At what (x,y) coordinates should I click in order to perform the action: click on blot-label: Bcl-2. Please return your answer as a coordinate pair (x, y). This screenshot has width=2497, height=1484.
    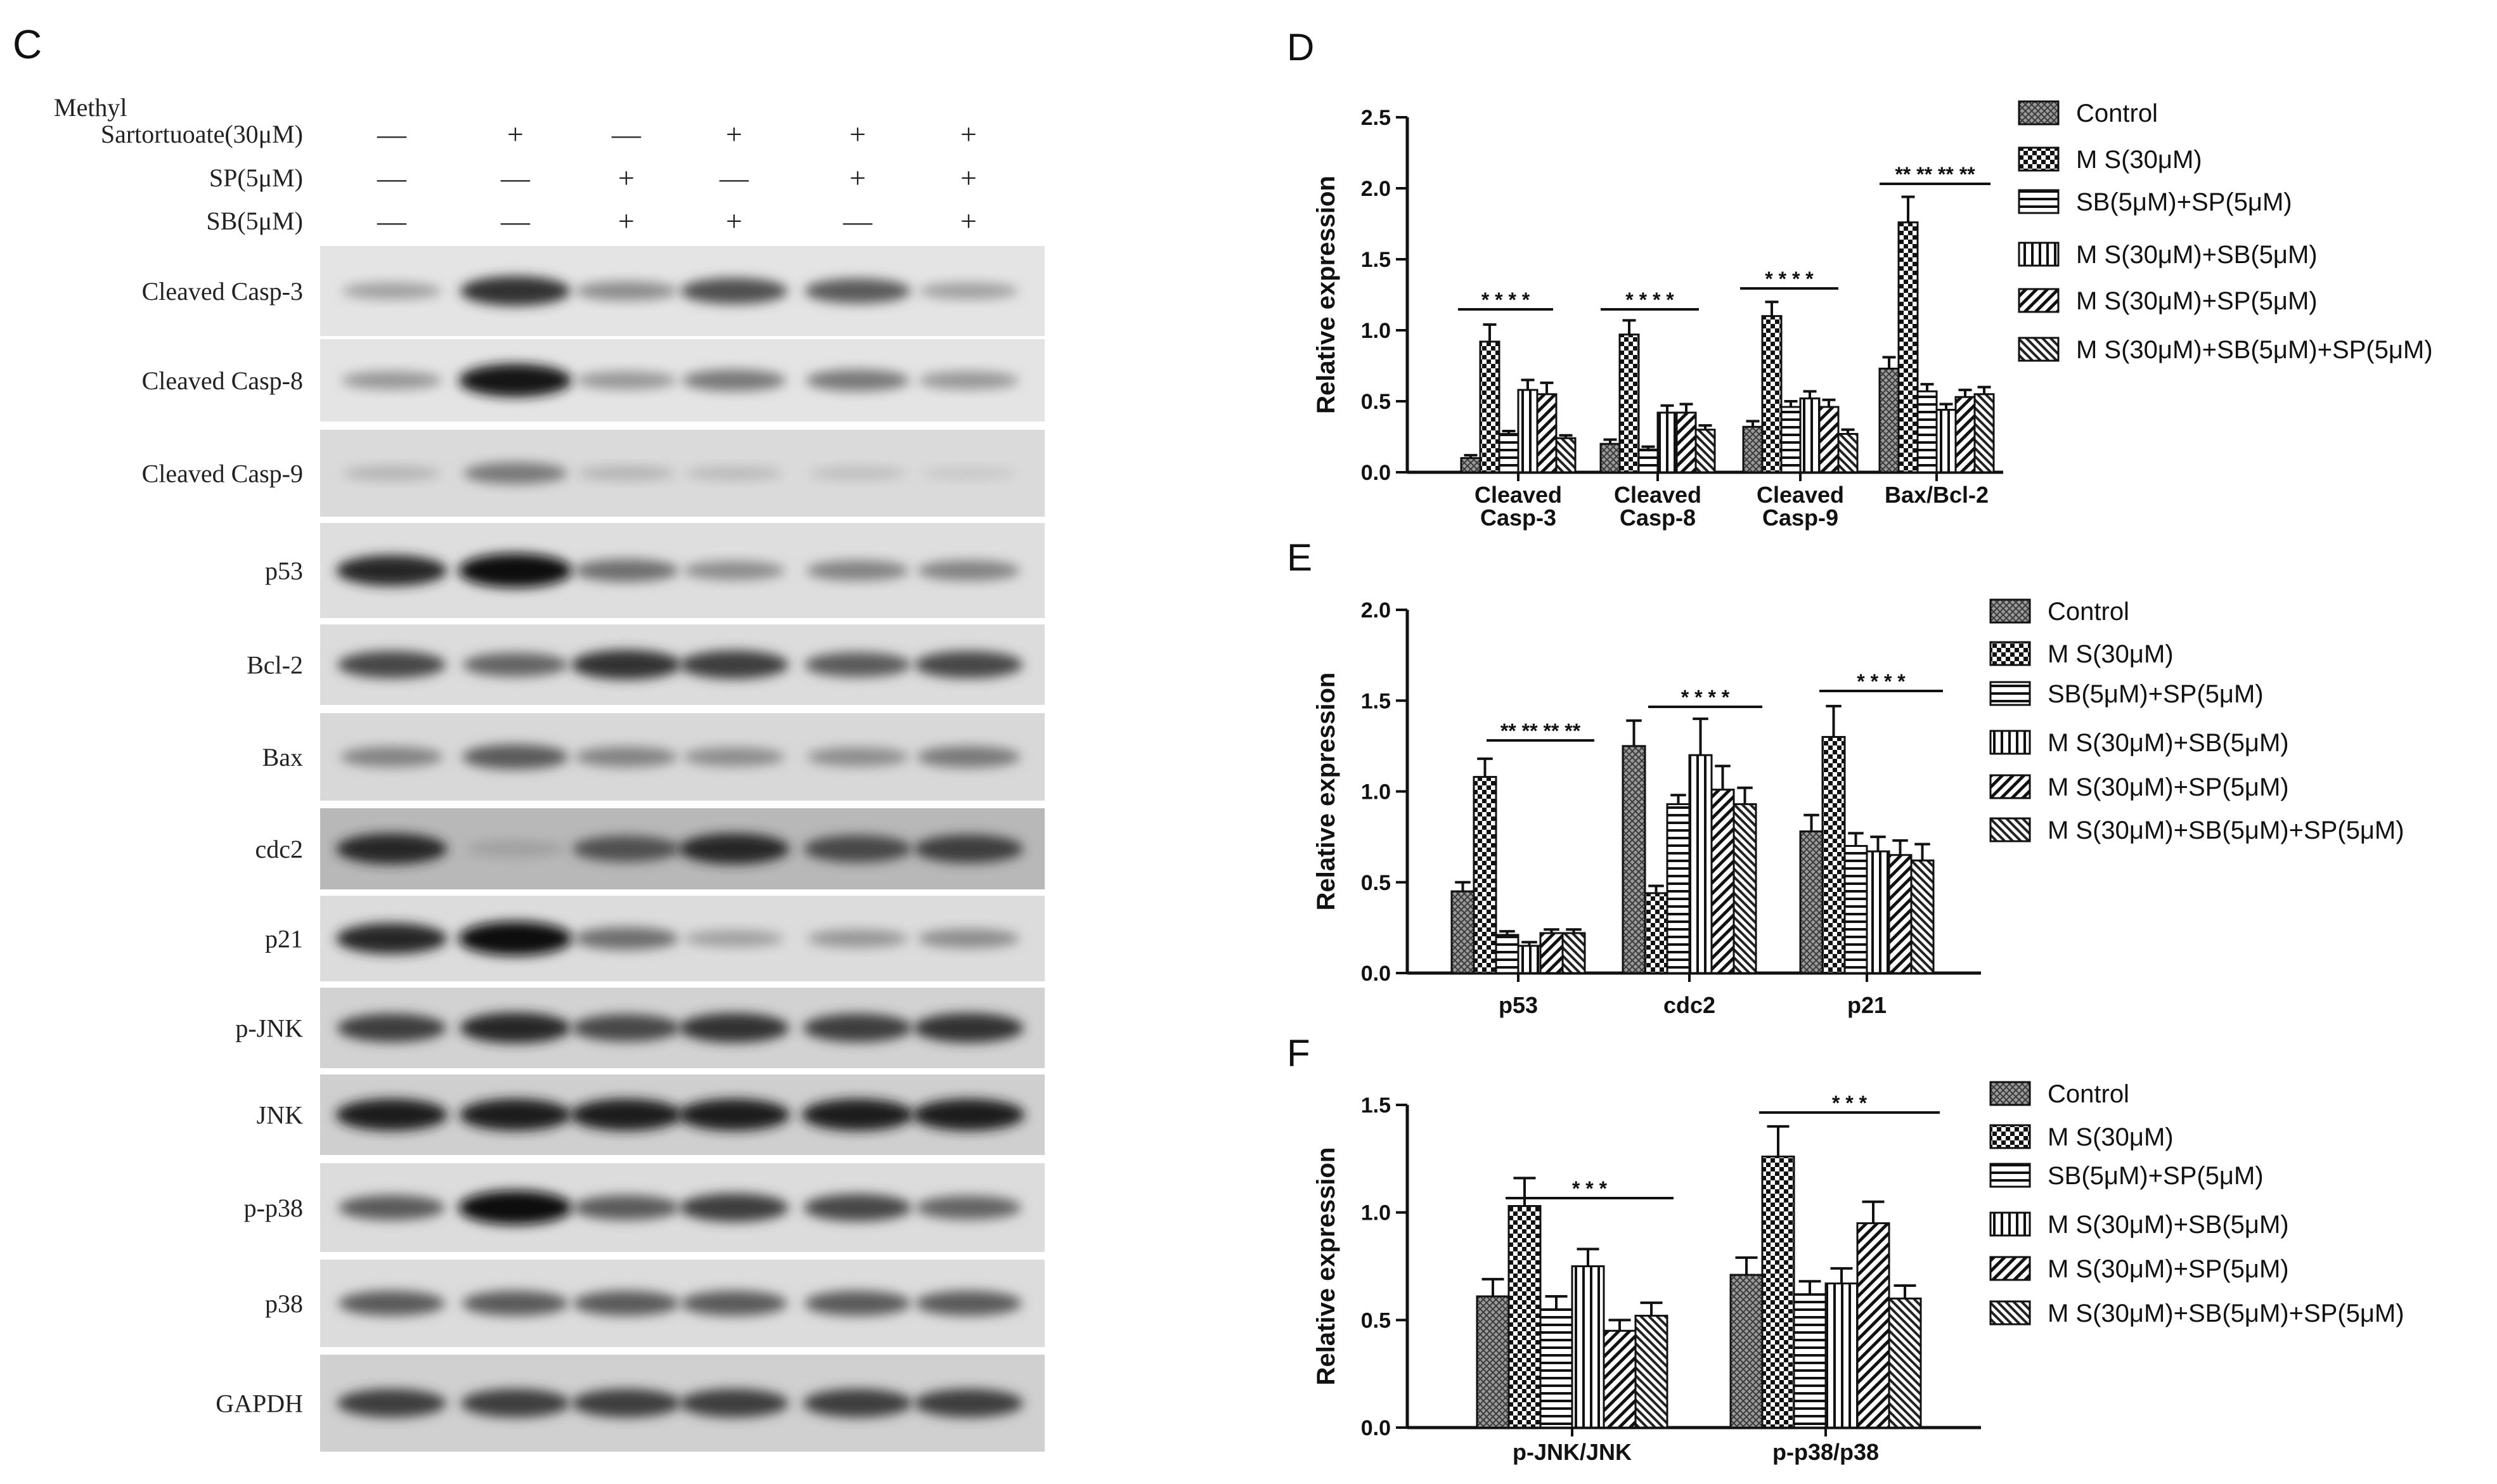
    Looking at the image, I should click on (275, 666).